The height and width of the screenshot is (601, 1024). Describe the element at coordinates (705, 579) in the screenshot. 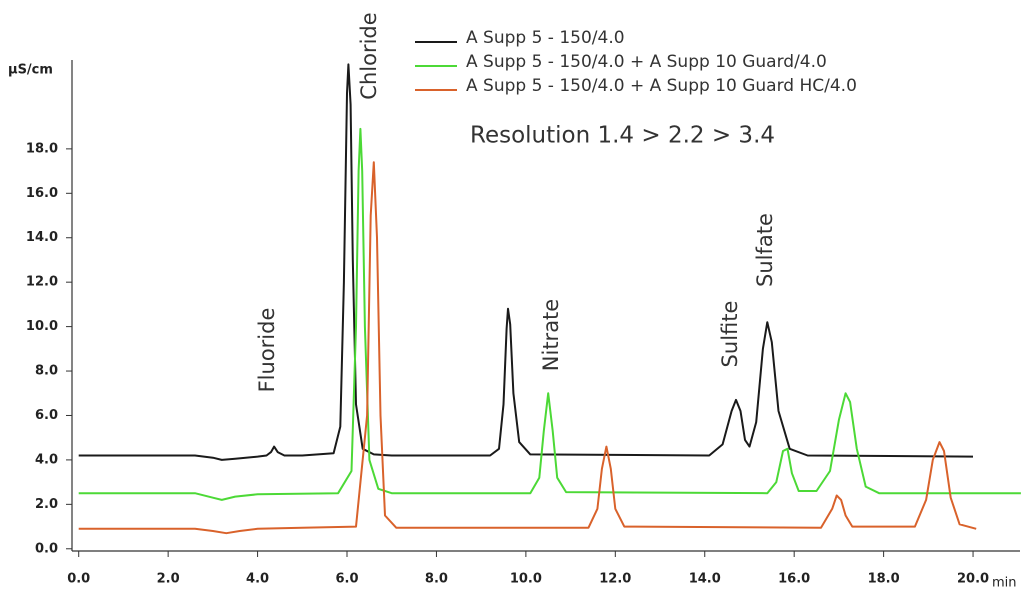

I see `x-tick-label: 14.0` at that location.